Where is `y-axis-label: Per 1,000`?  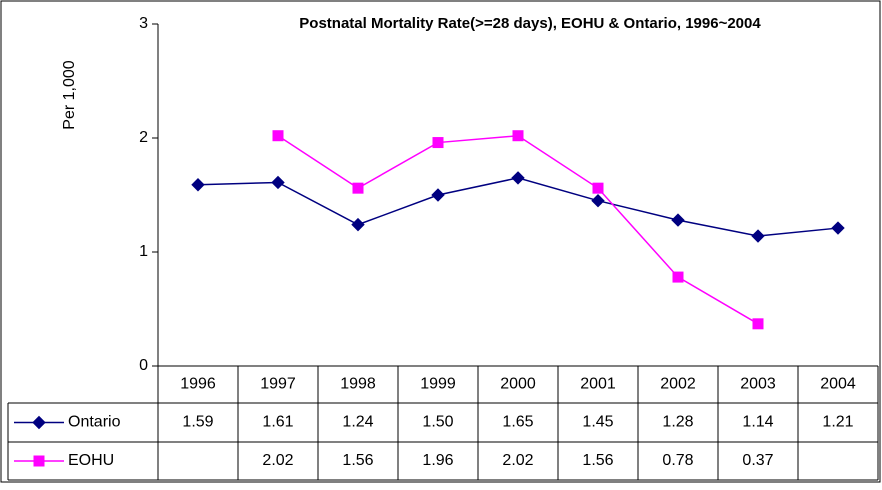
y-axis-label: Per 1,000 is located at coordinates (69, 94).